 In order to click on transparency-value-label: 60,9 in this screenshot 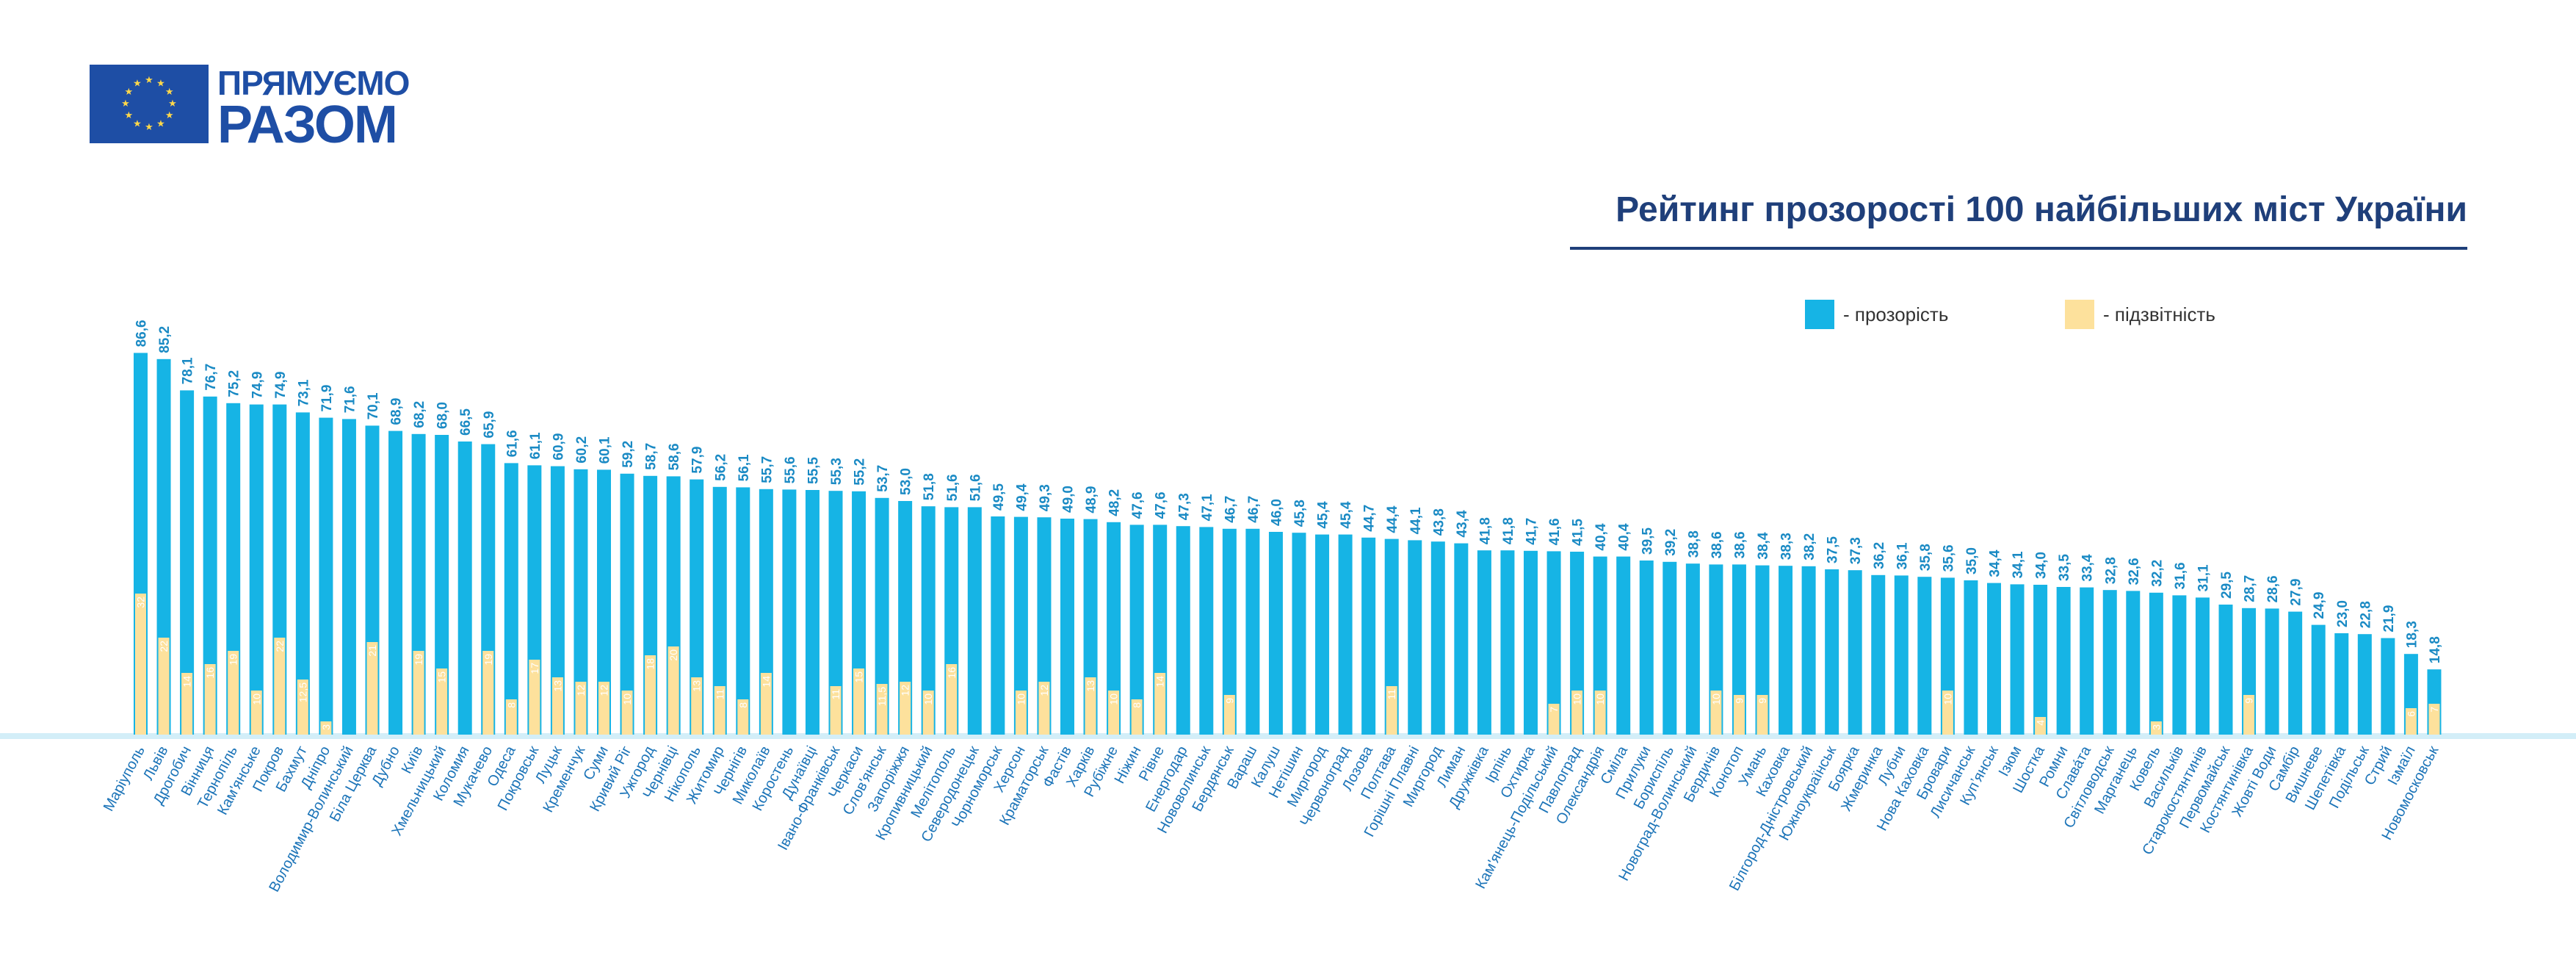, I will do `click(558, 447)`.